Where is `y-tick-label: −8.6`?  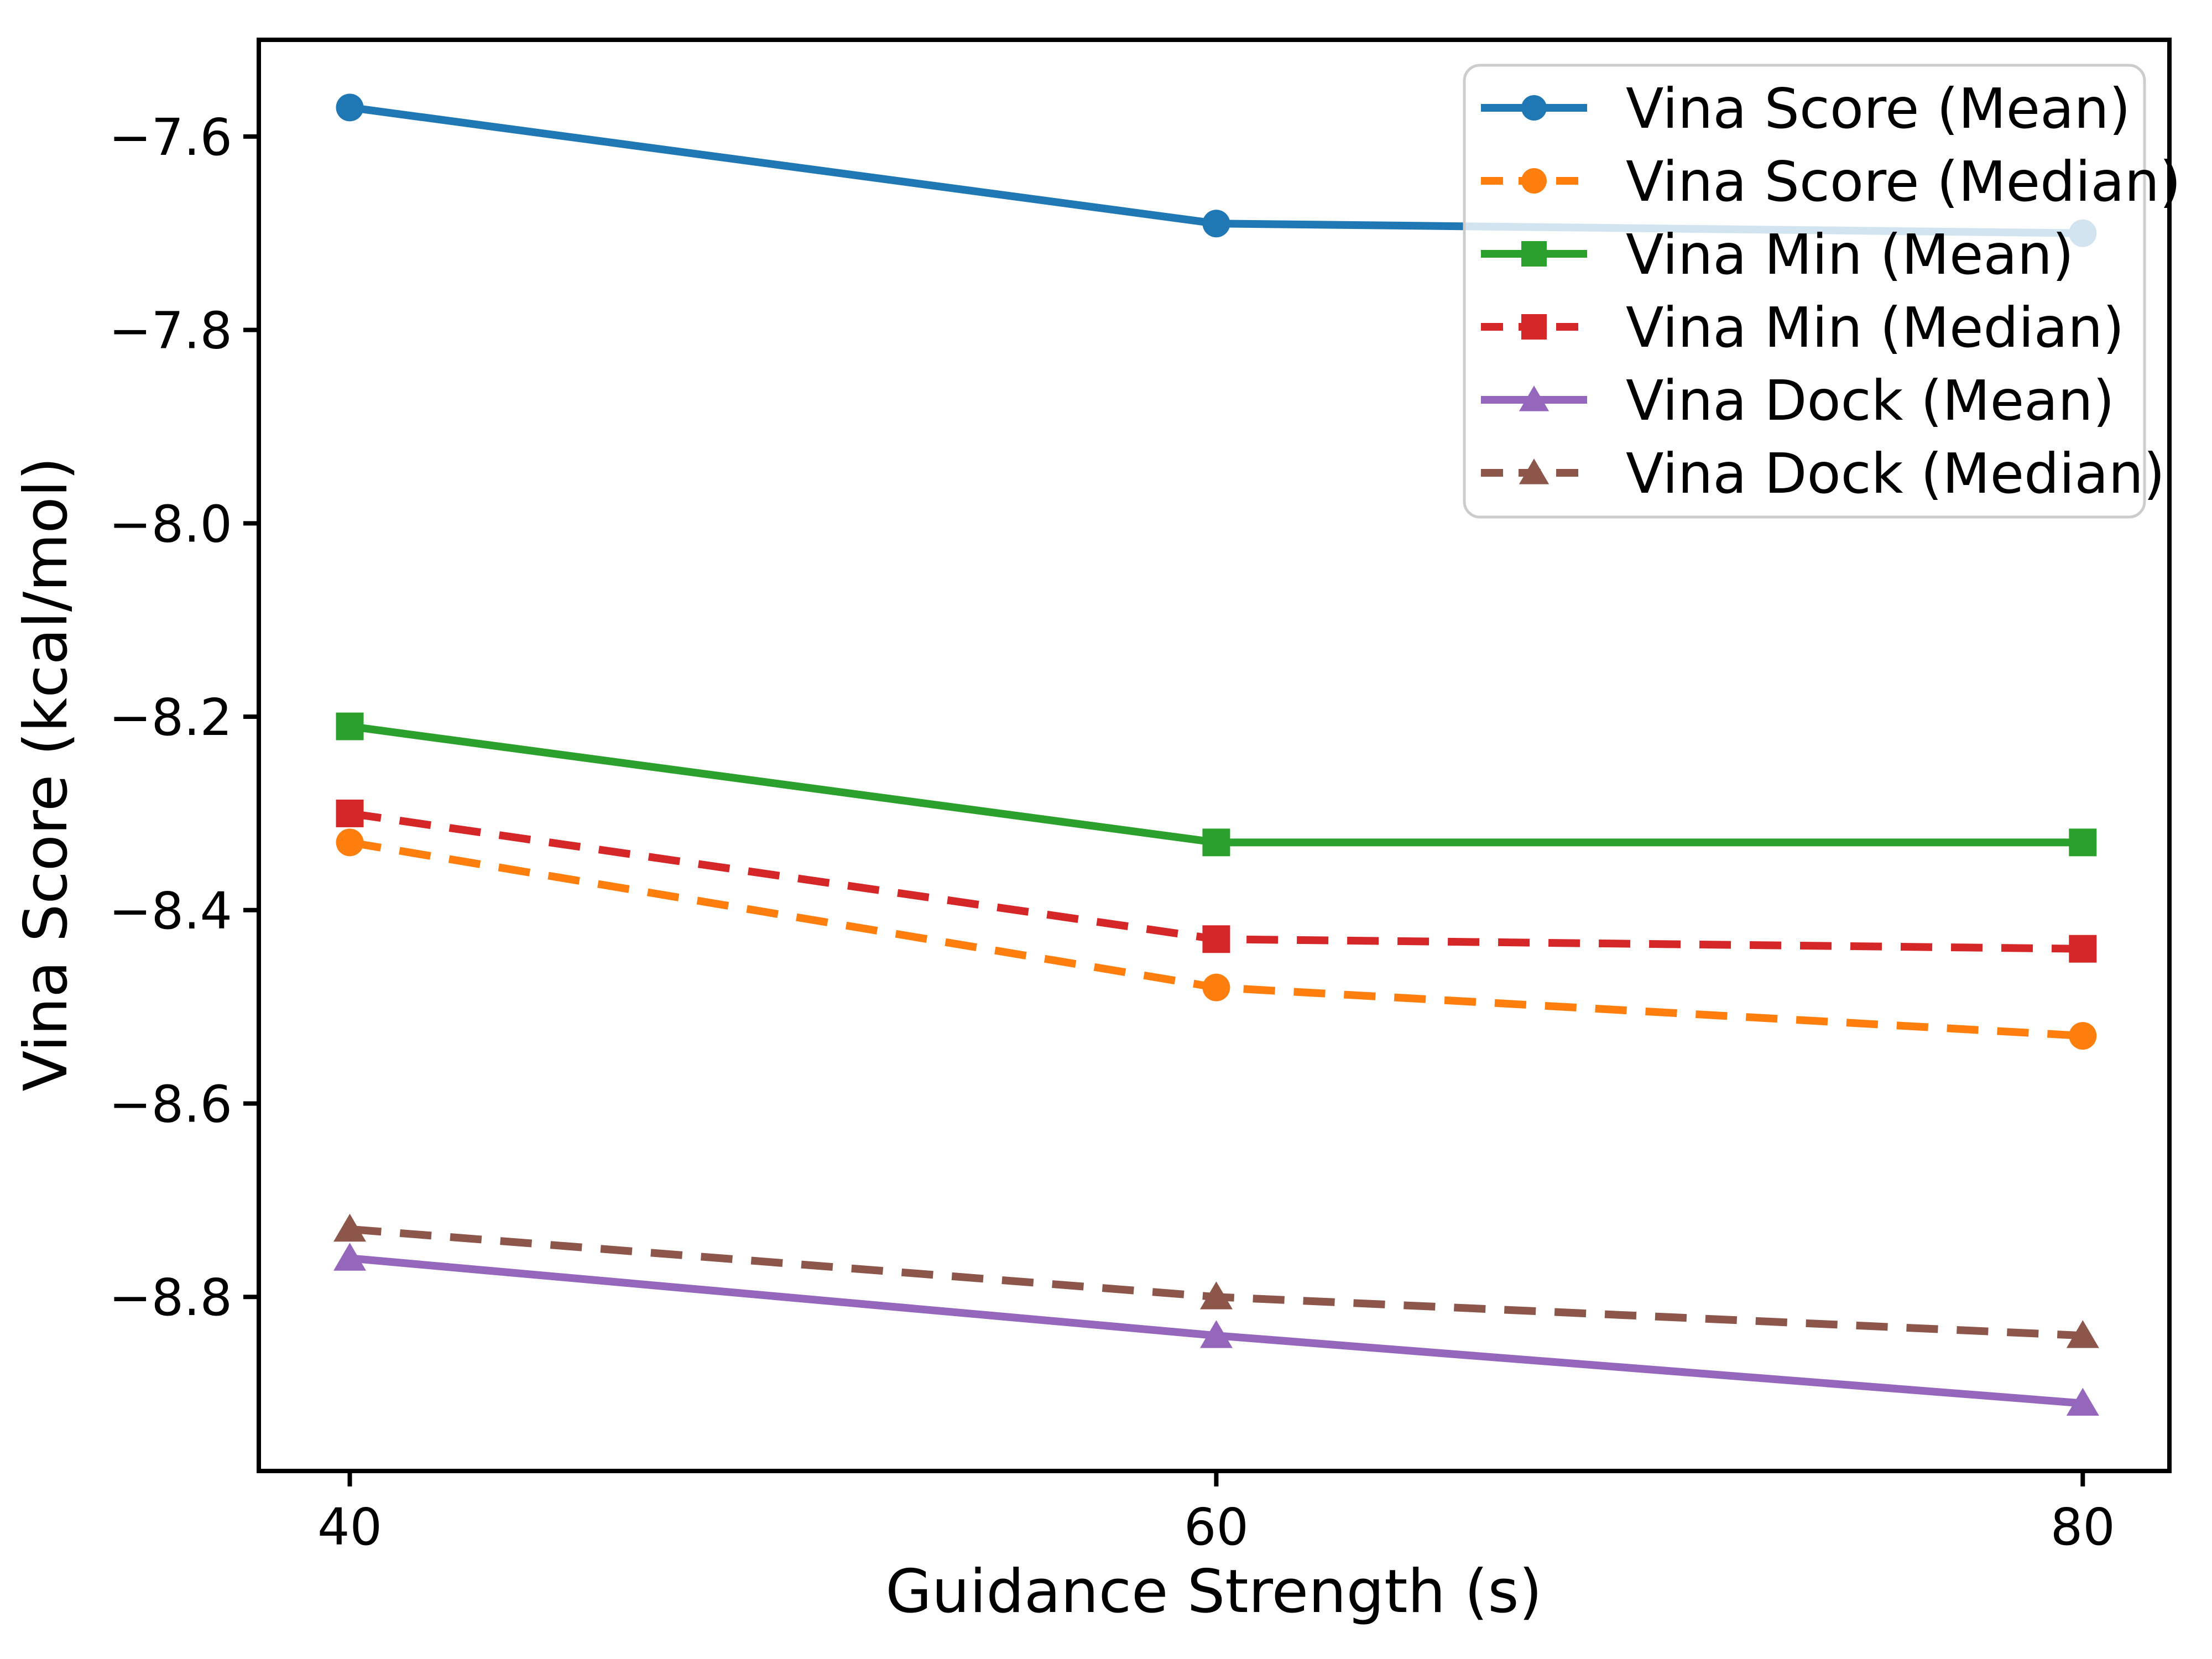
y-tick-label: −8.6 is located at coordinates (170, 1105).